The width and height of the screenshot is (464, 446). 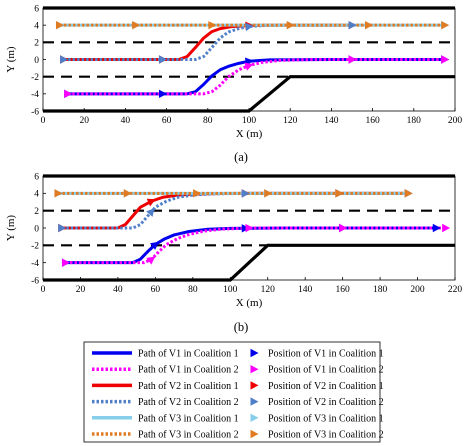 What do you see at coordinates (188, 402) in the screenshot?
I see `legend-label: Path of V2 in Coalition 2` at bounding box center [188, 402].